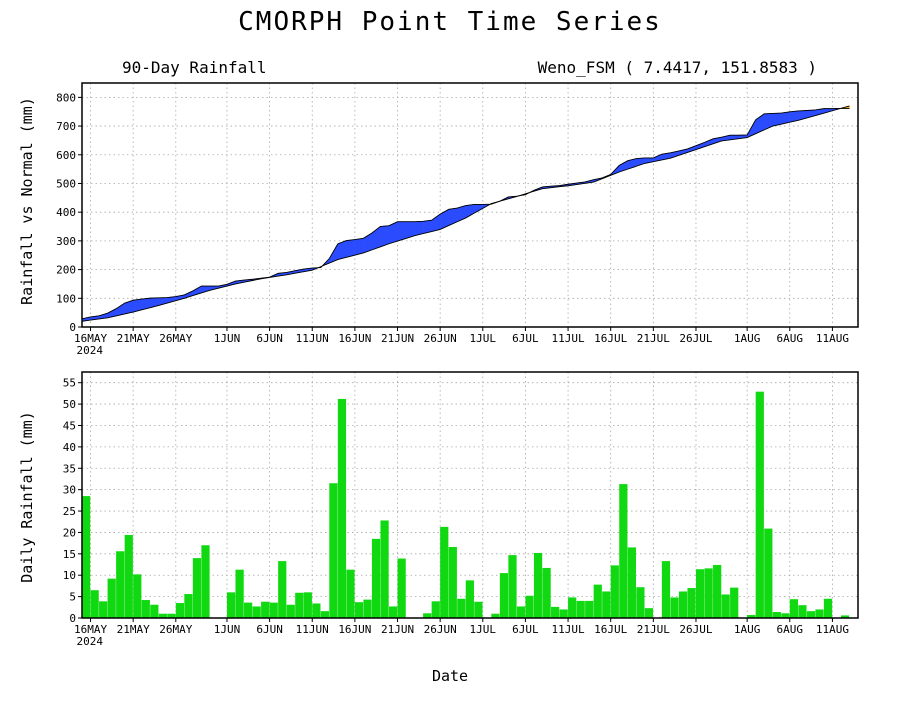  Describe the element at coordinates (832, 338) in the screenshot. I see `top-x-tick-label: 11AUG` at that location.